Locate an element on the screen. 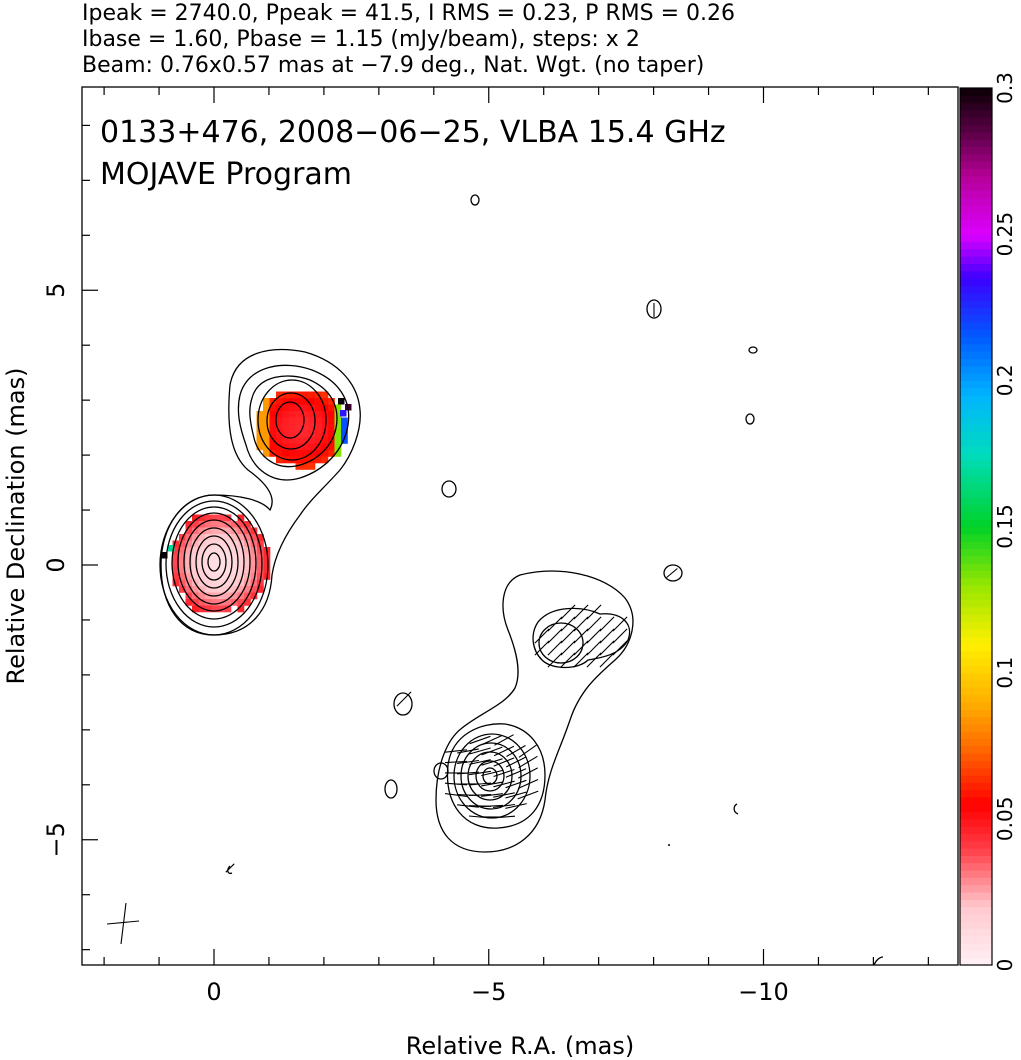 Image resolution: width=1021 pixels, height=1060 pixels. y-tick-label: 0 is located at coordinates (56, 564).